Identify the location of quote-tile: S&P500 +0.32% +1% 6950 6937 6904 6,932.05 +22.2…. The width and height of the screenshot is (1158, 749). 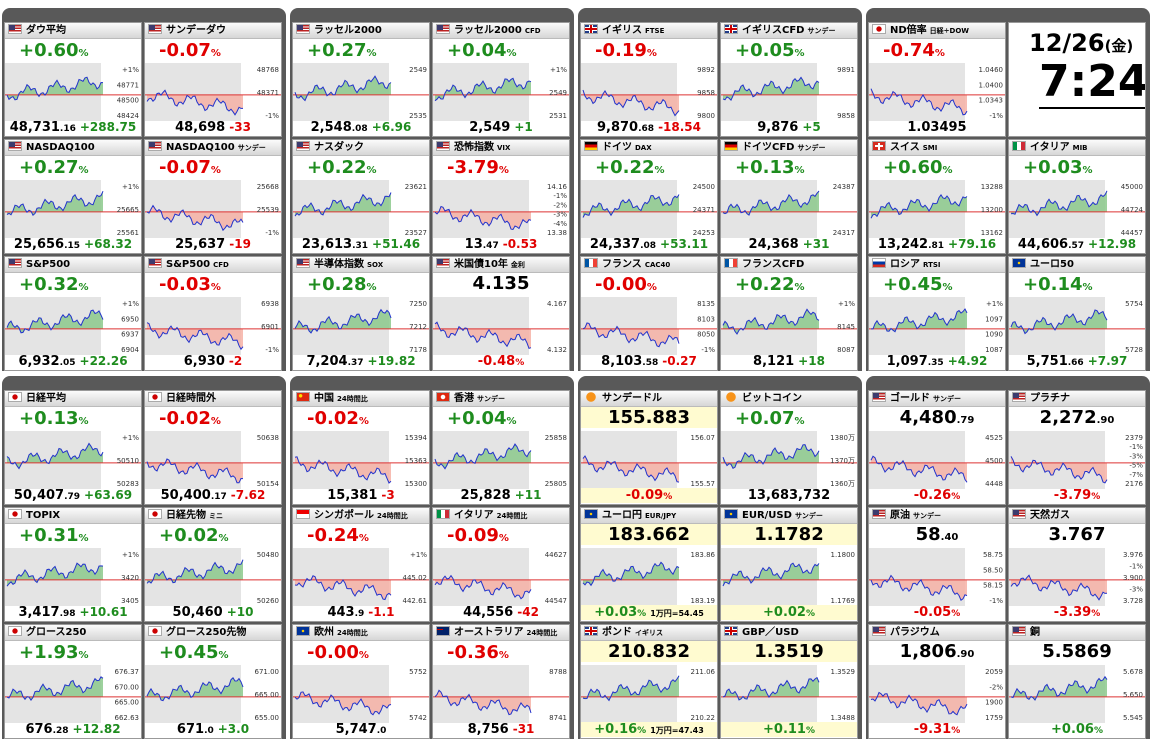
(73, 313).